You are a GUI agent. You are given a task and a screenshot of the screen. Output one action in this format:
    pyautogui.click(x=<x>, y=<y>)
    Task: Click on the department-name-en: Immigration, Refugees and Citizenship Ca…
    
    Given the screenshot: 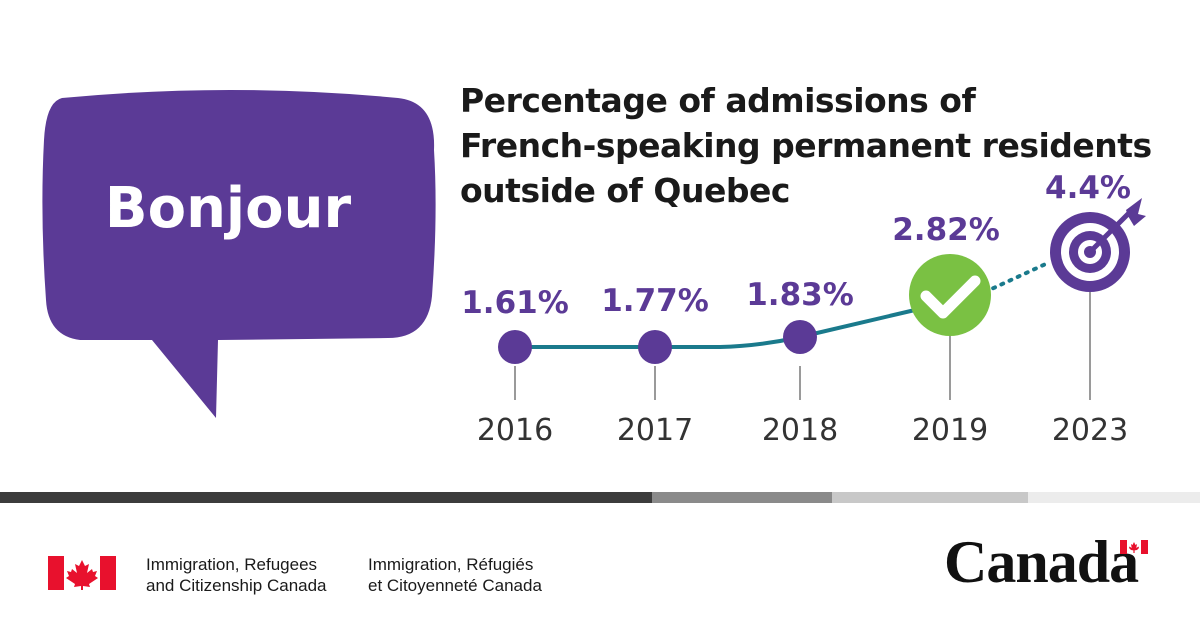 What is the action you would take?
    pyautogui.click(x=236, y=575)
    